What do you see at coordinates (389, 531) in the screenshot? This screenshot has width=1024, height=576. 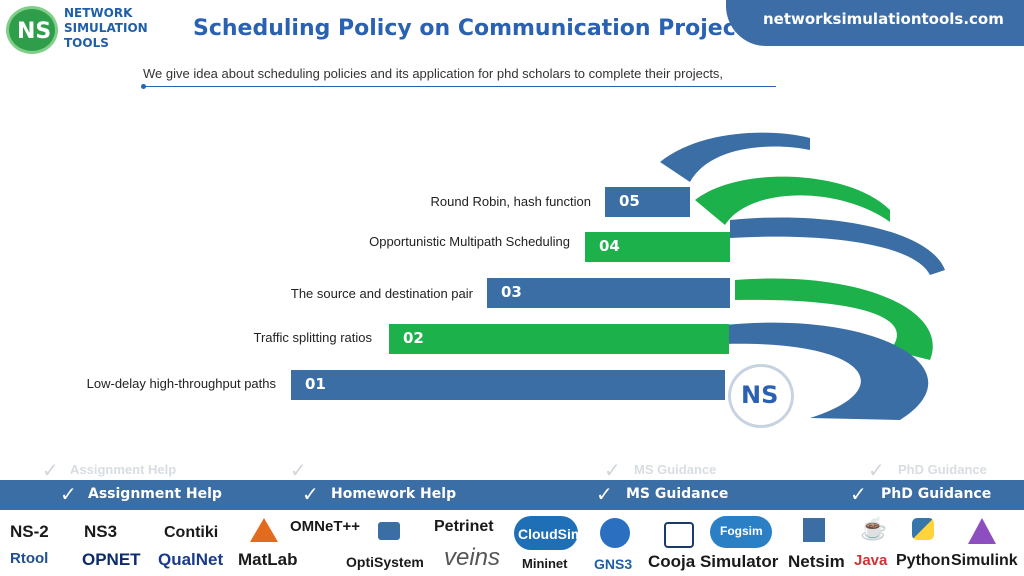 I see `optisystem-icon` at bounding box center [389, 531].